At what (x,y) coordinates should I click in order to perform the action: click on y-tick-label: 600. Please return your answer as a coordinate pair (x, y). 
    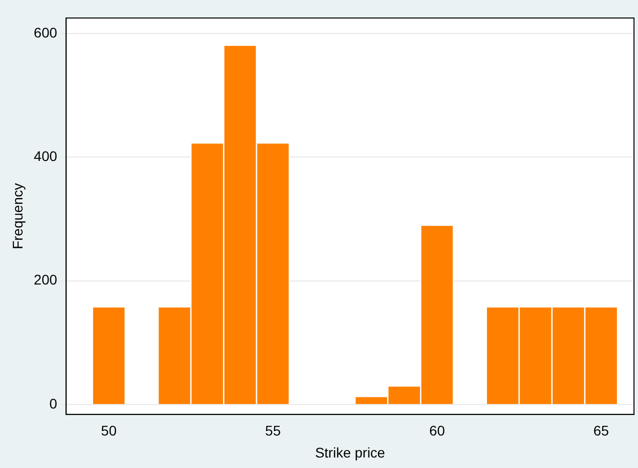
    Looking at the image, I should click on (46, 32).